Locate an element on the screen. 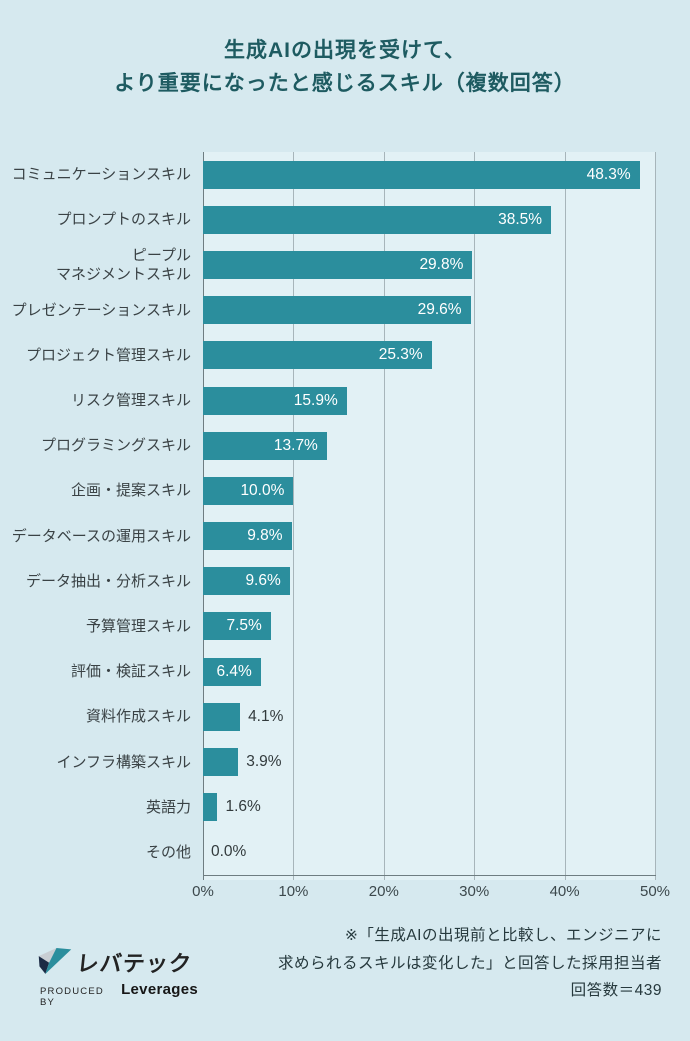 The width and height of the screenshot is (690, 1041). x-tick-label: 10% is located at coordinates (293, 891).